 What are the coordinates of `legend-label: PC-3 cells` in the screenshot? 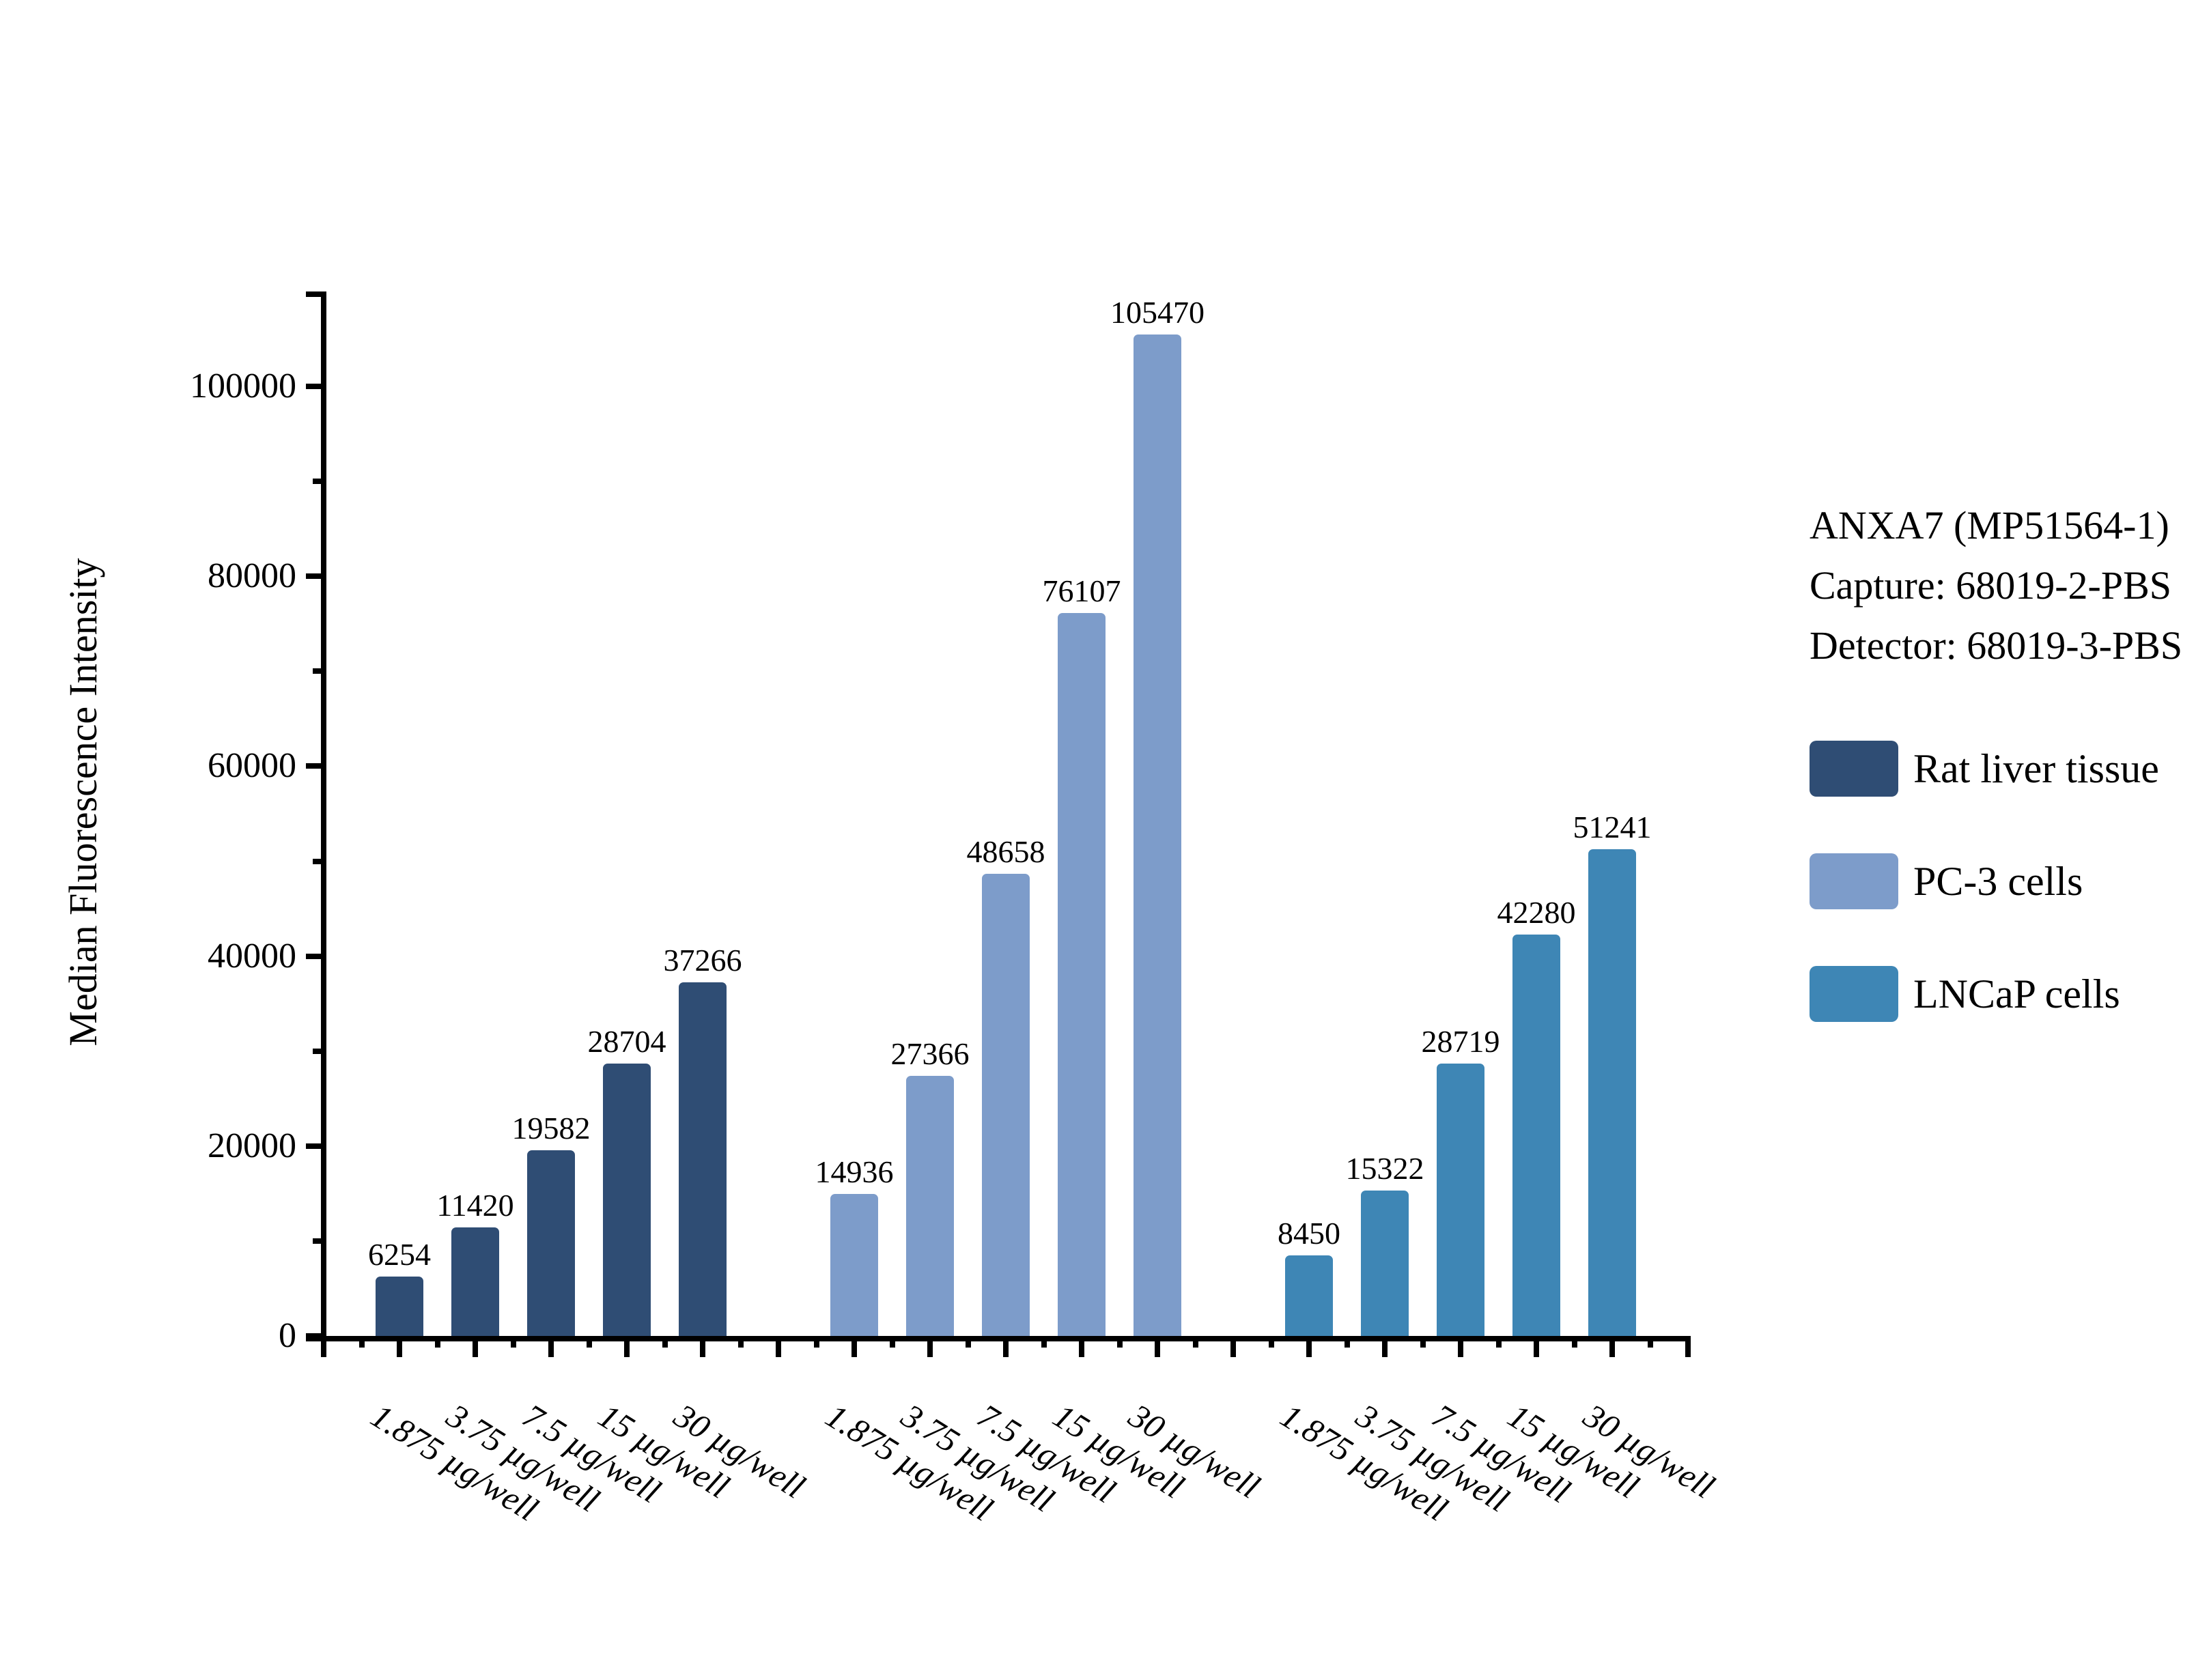 It's located at (1998, 881).